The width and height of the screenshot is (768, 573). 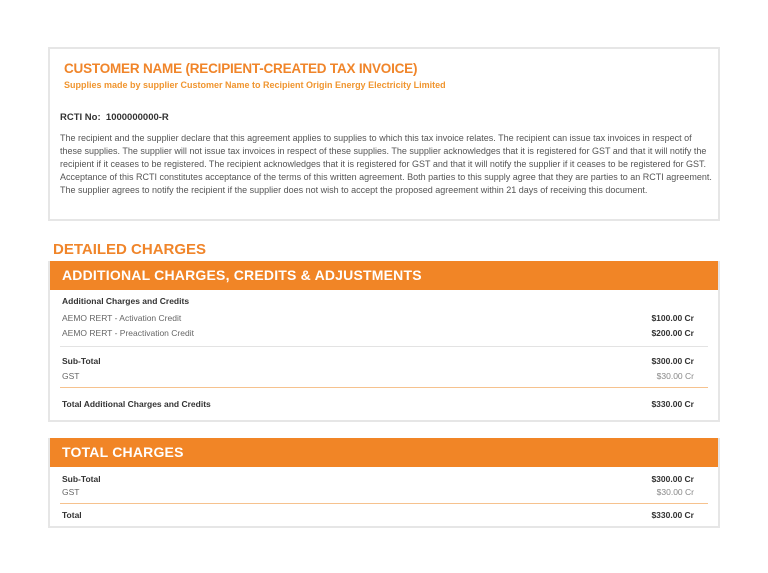 What do you see at coordinates (384, 452) in the screenshot?
I see `total-charges-title: TOTAL CHARGES` at bounding box center [384, 452].